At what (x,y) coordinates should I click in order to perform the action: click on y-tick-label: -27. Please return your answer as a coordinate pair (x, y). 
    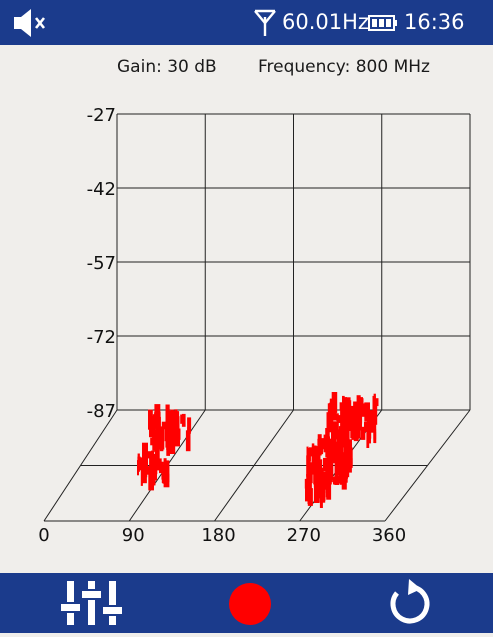
    Looking at the image, I should click on (101, 115).